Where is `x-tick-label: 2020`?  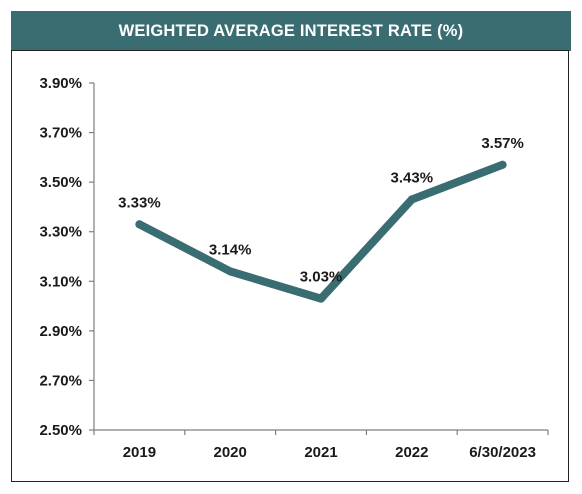 x-tick-label: 2020 is located at coordinates (230, 452).